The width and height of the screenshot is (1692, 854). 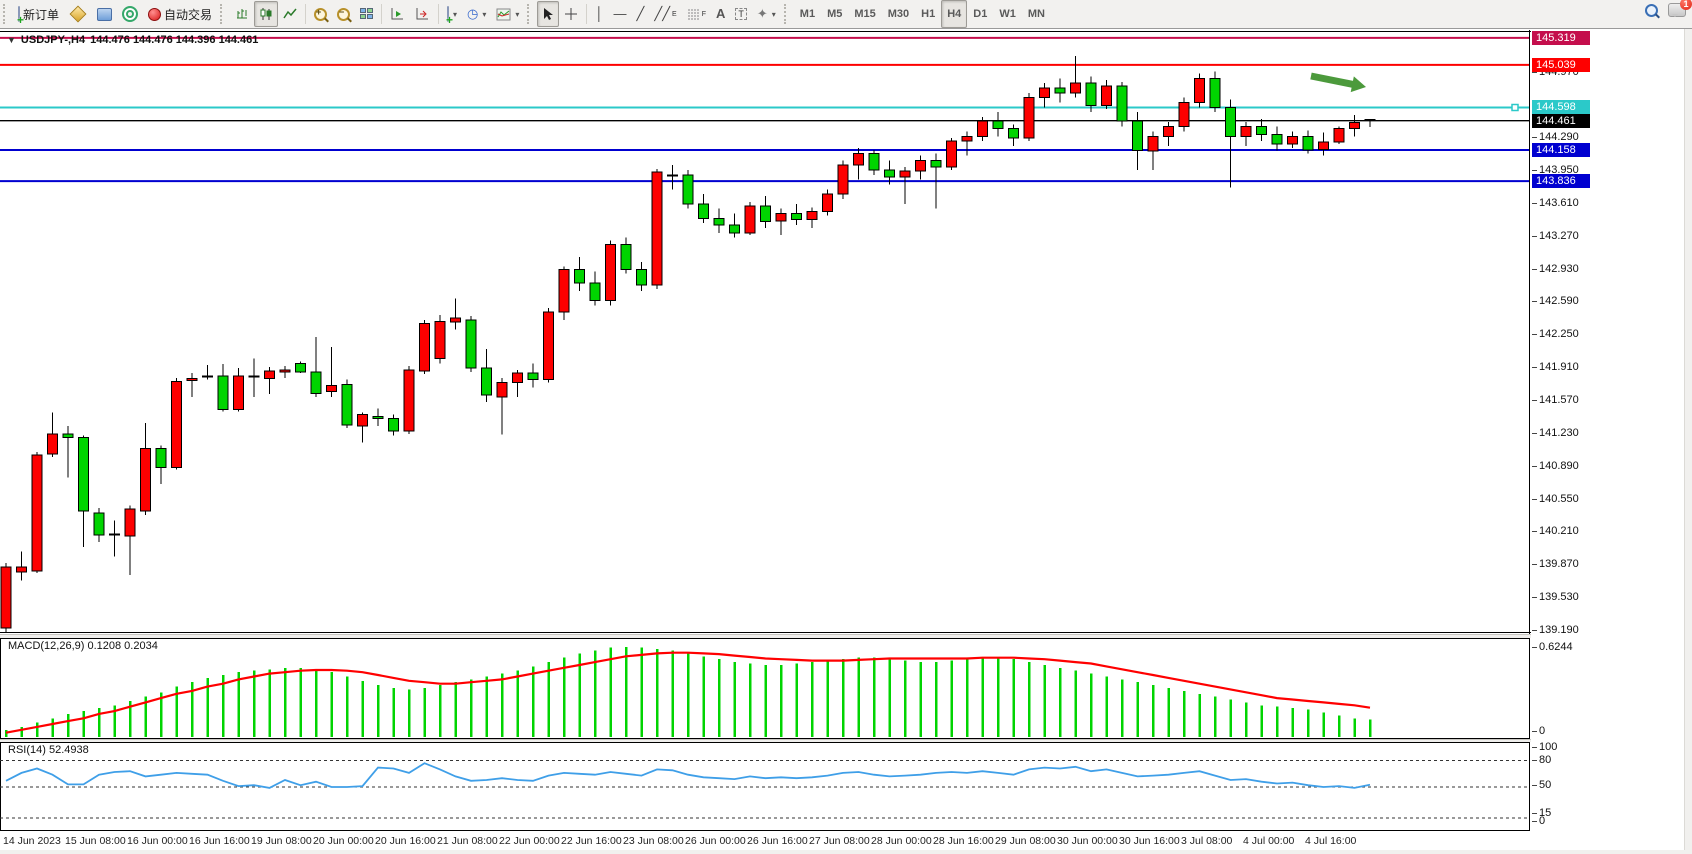 I want to click on label-tool-button: T, so click(x=741, y=14).